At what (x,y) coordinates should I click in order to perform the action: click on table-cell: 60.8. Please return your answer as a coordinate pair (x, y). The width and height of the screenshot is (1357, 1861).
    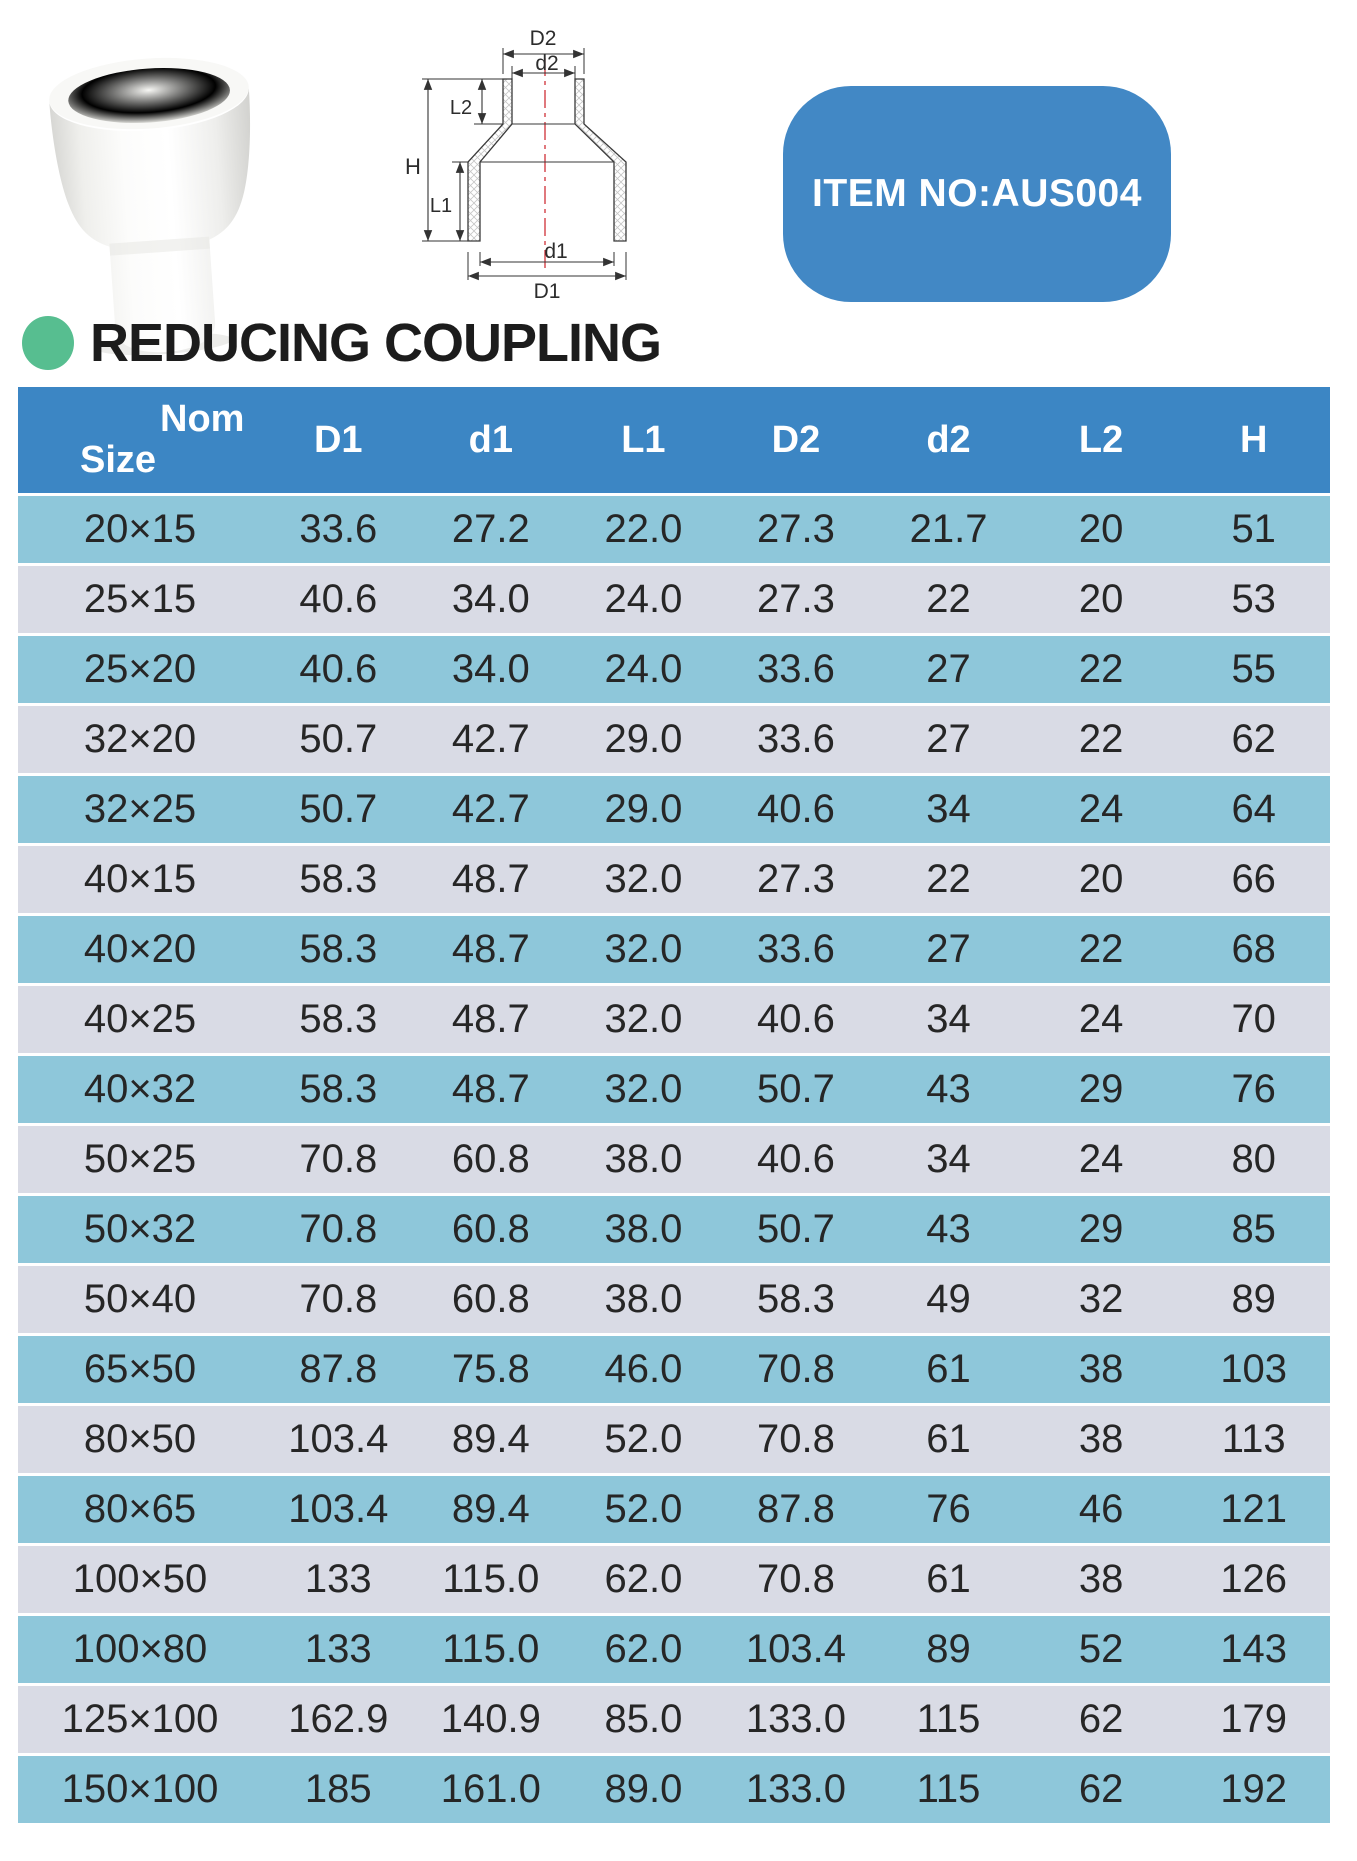
    Looking at the image, I should click on (491, 1159).